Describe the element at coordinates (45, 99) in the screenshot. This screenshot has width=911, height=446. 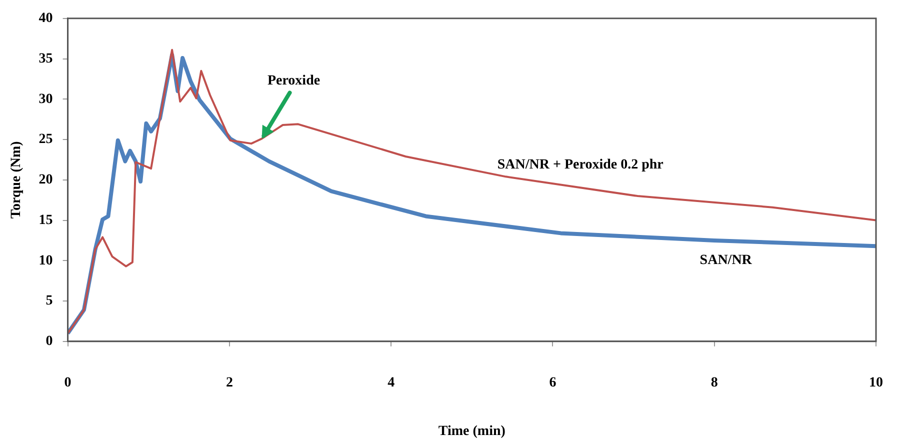
I see `y-tick-label: 30` at that location.